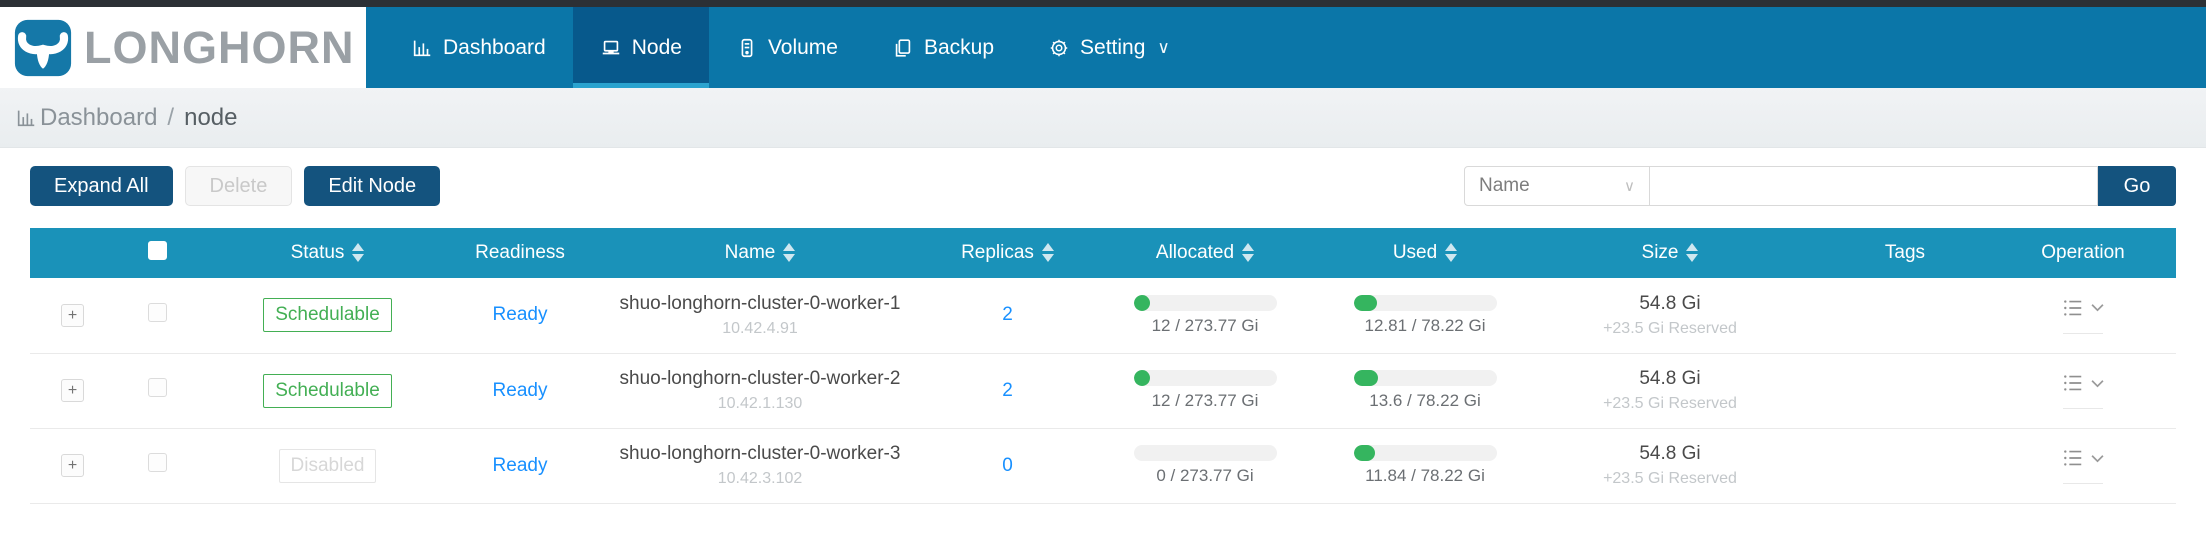  What do you see at coordinates (1504, 185) in the screenshot?
I see `search-field-value: Name` at bounding box center [1504, 185].